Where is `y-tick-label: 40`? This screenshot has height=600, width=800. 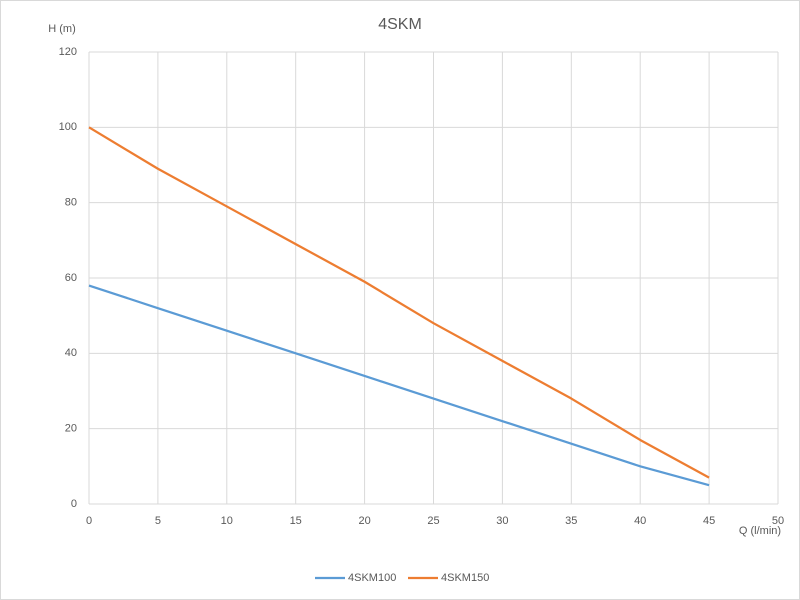
y-tick-label: 40 is located at coordinates (71, 353).